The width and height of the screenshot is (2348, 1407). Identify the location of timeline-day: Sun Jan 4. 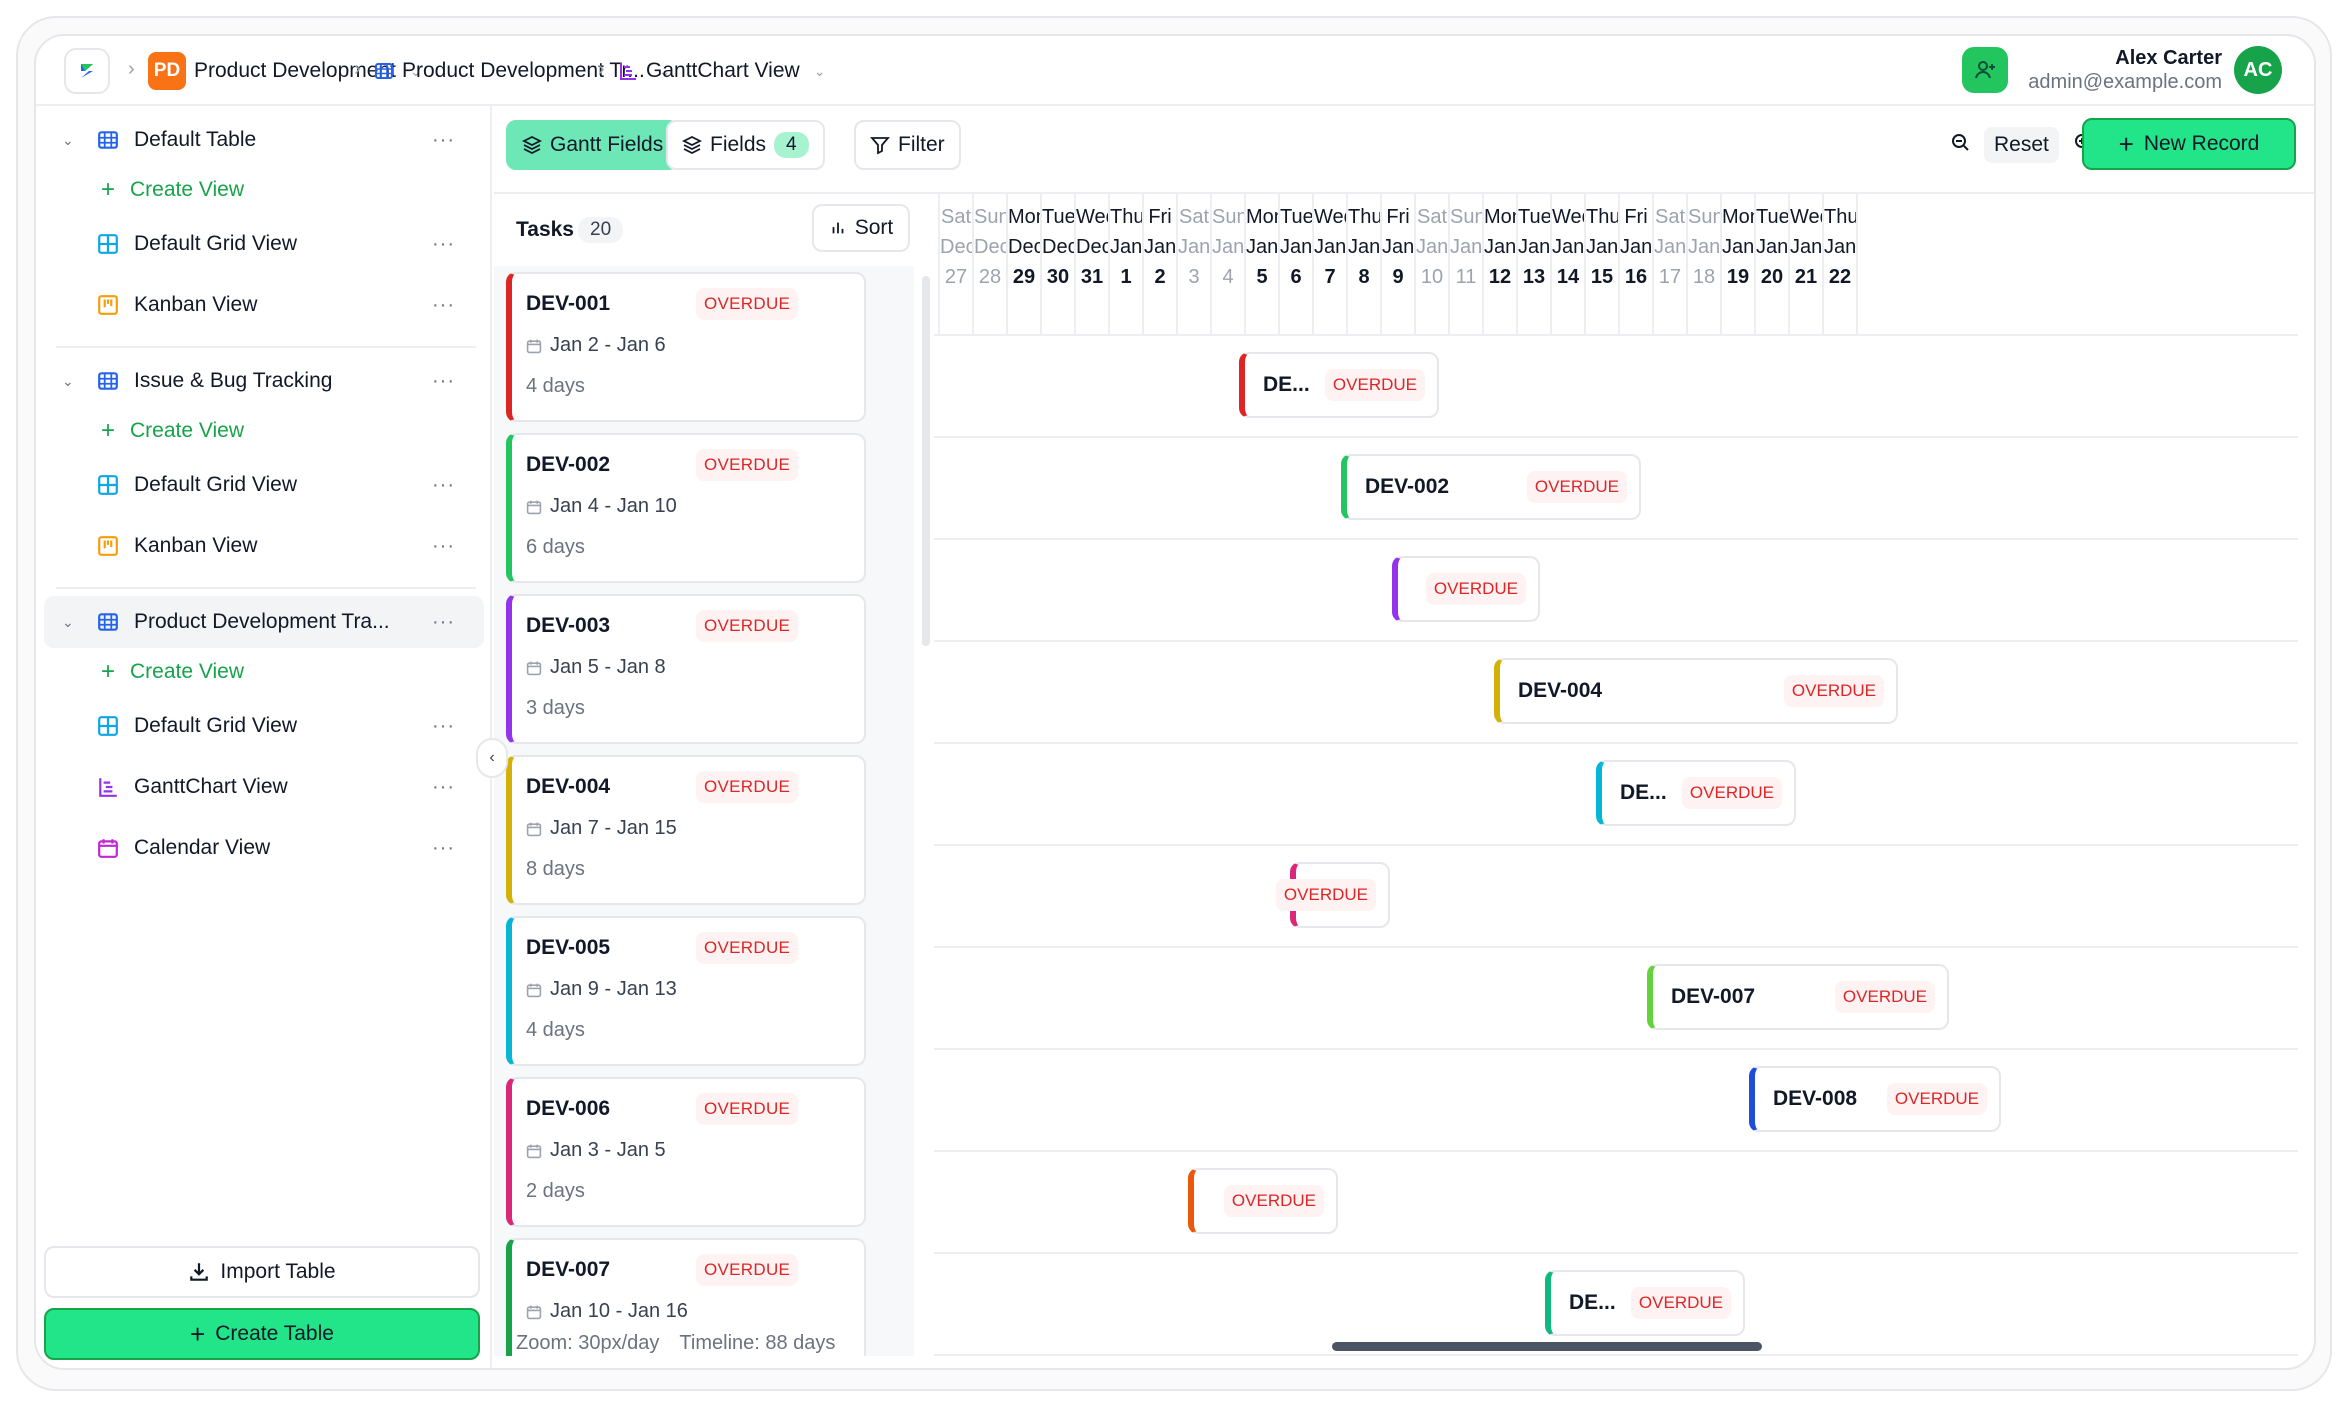
(1229, 265).